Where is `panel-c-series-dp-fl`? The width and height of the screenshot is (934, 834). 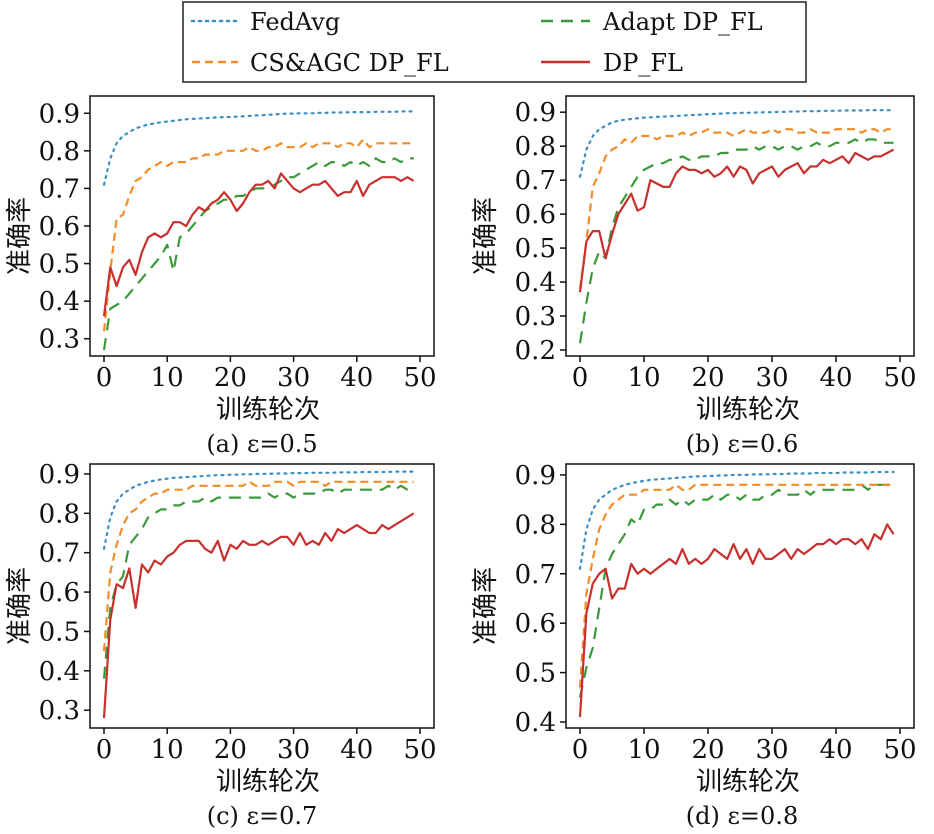
panel-c-series-dp-fl is located at coordinates (258, 615).